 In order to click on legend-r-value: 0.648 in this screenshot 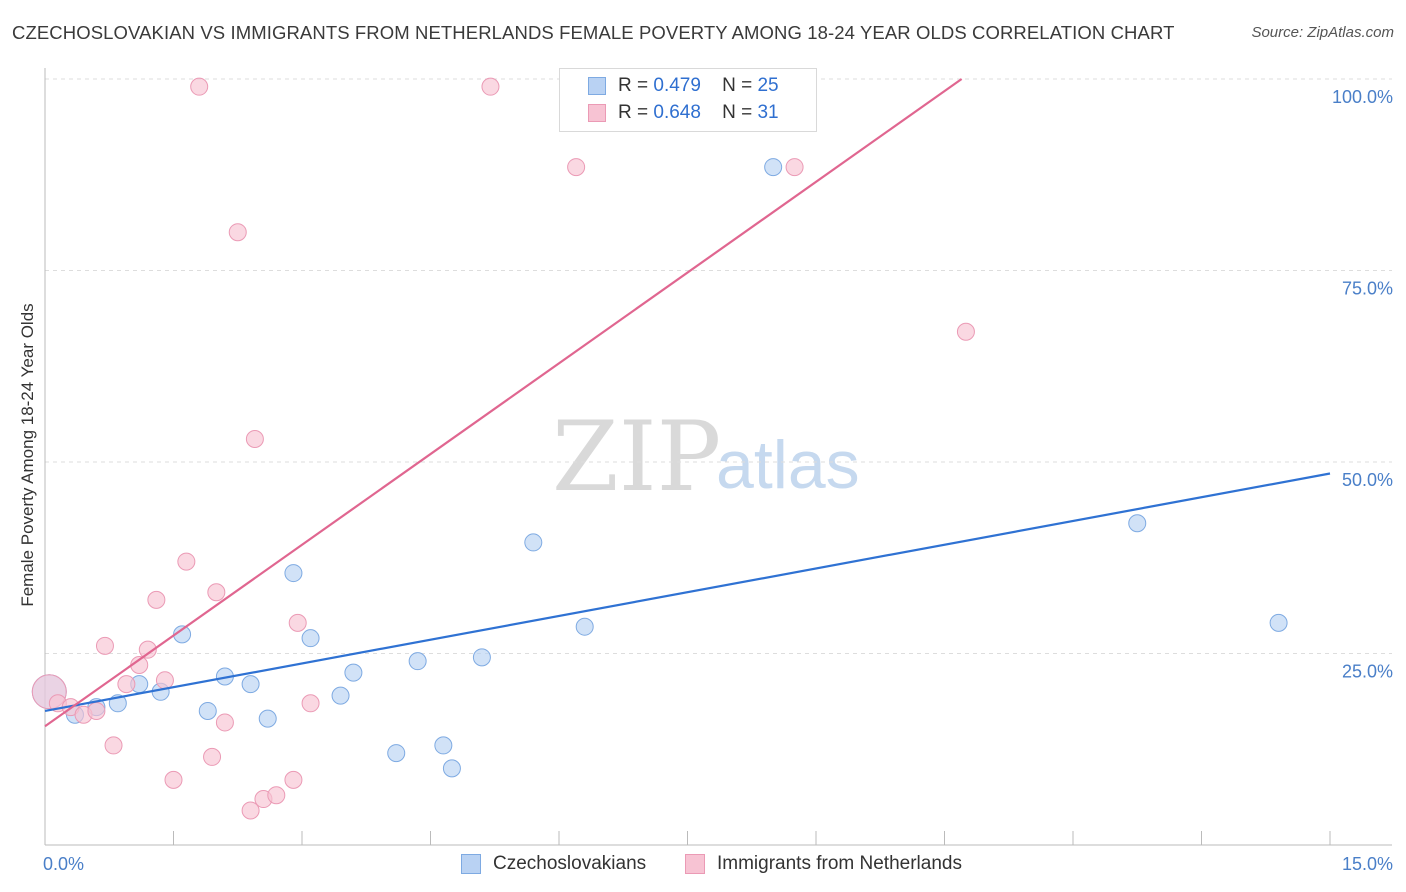, I will do `click(677, 112)`.